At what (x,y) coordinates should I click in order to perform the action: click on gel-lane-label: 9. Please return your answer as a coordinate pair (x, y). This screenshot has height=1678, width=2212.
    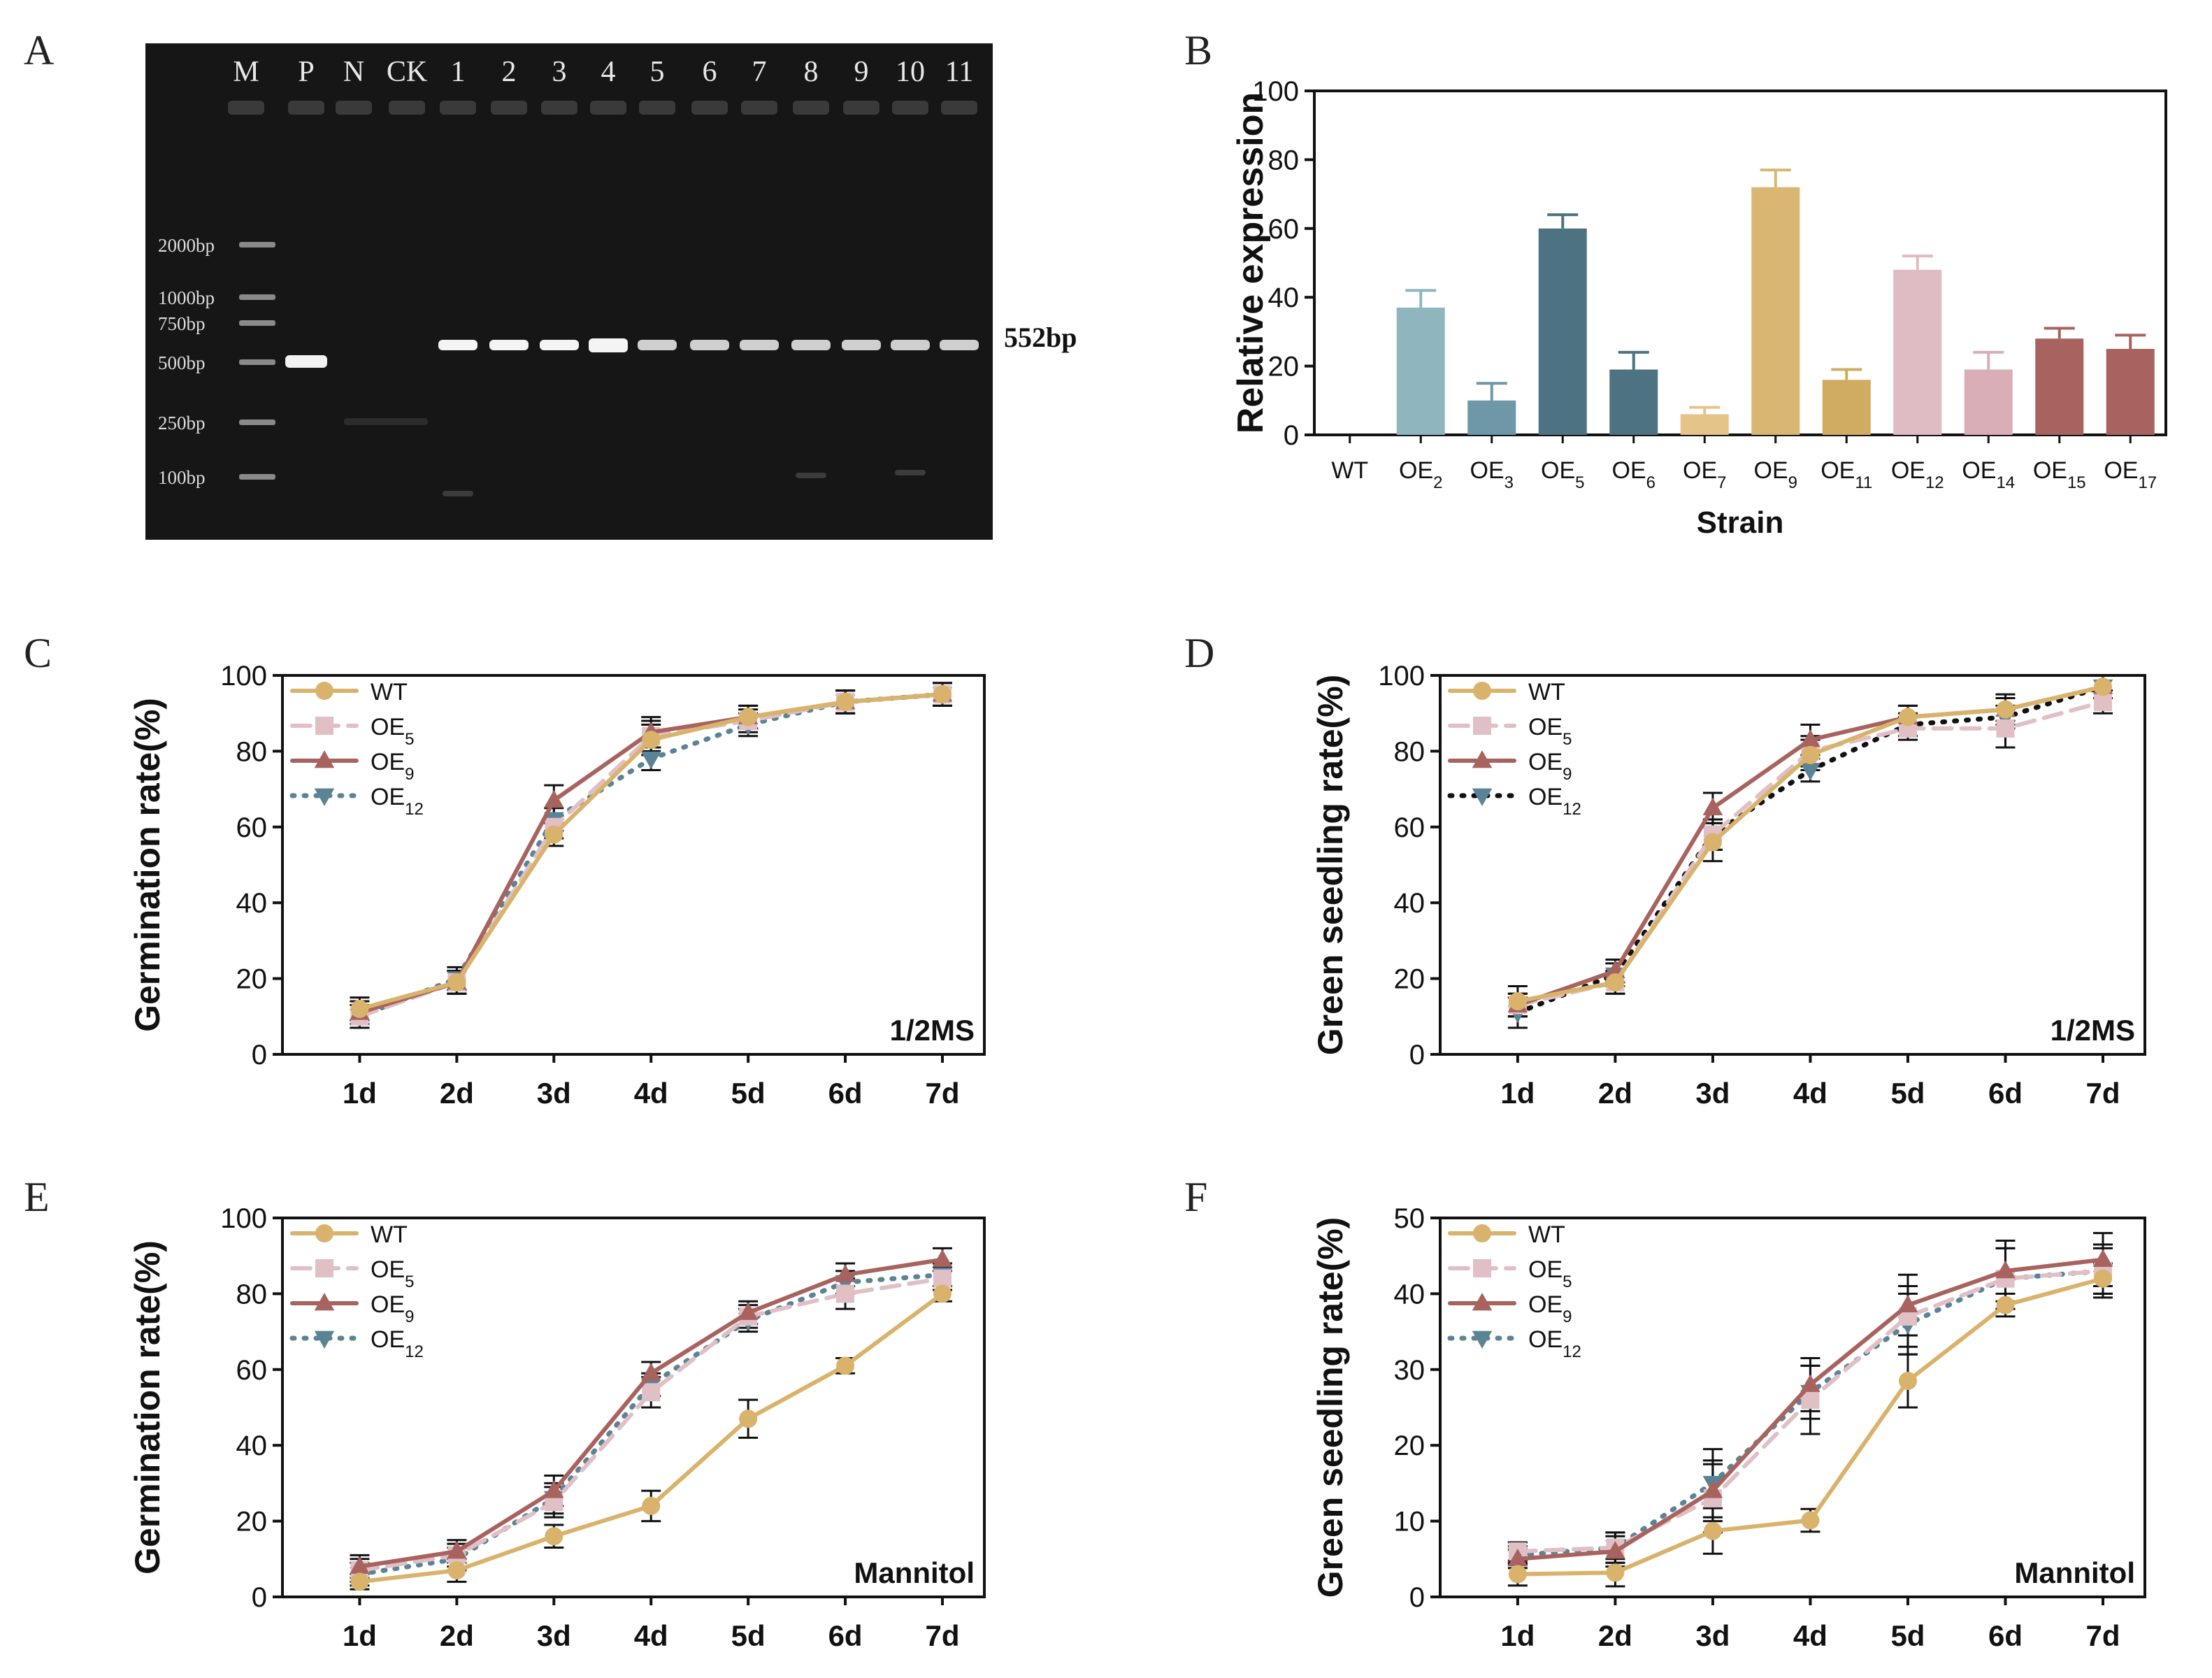
    Looking at the image, I should click on (861, 72).